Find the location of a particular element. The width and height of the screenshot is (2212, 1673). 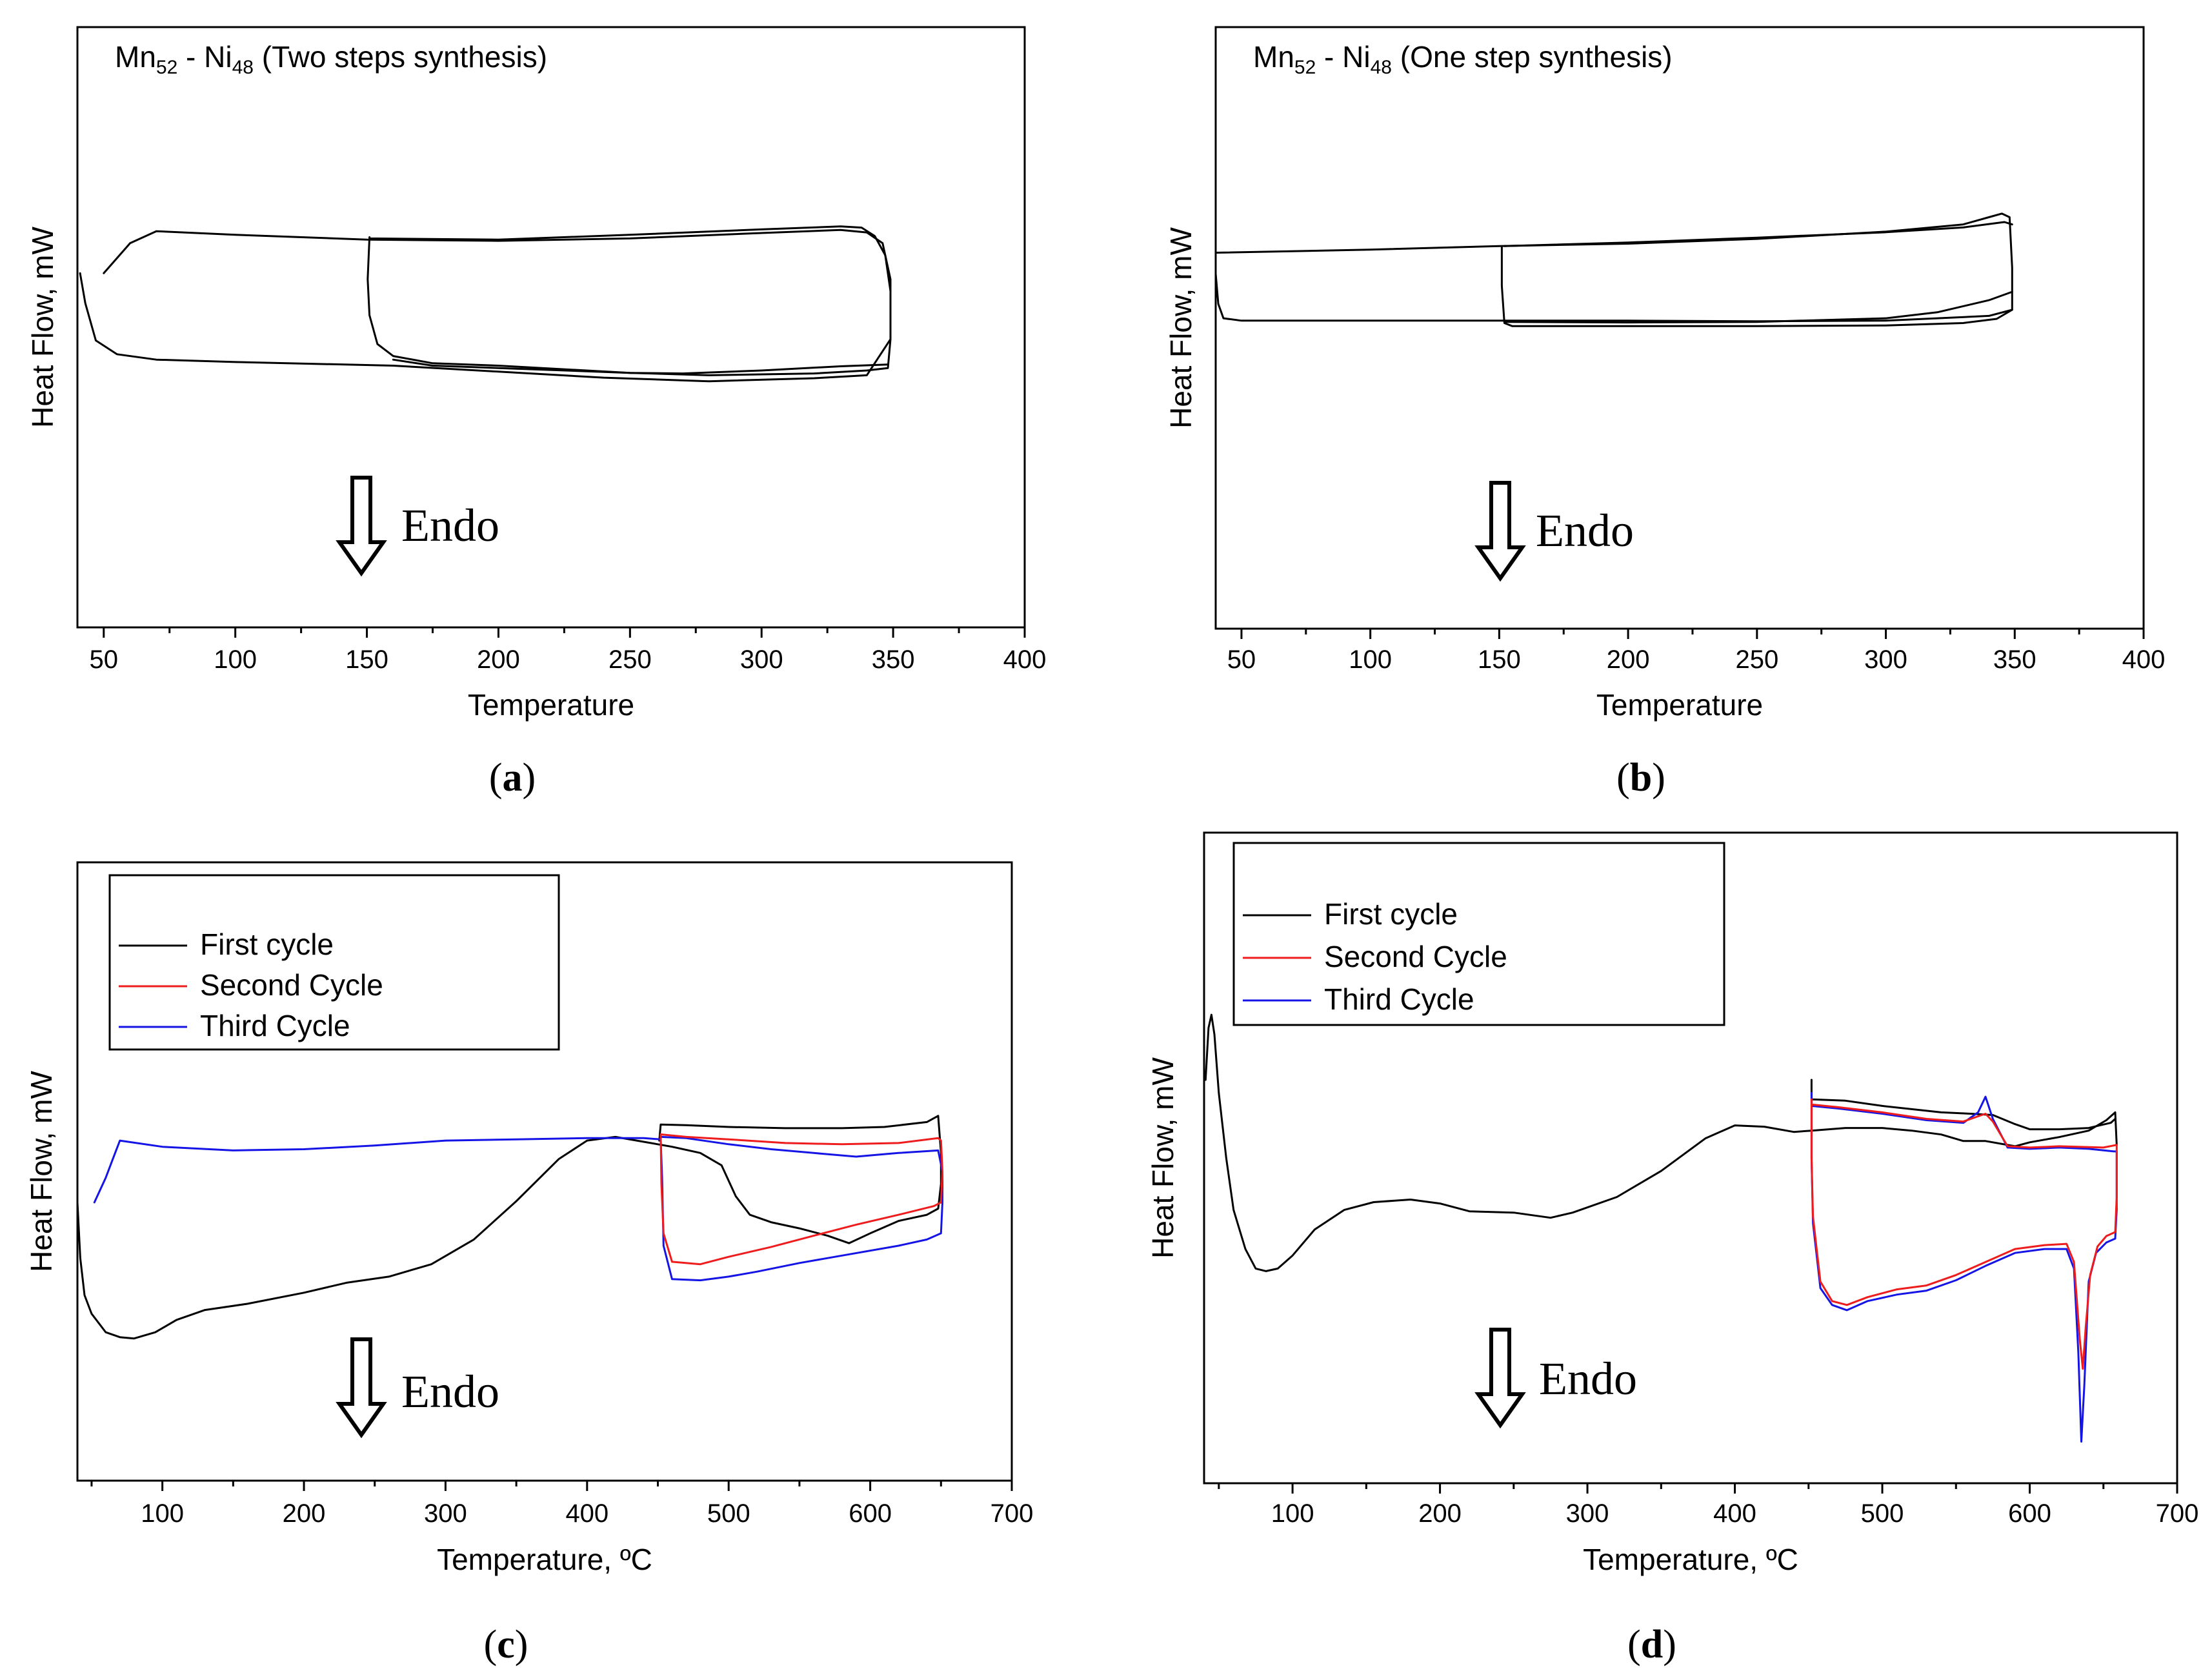

panel-label: (a) is located at coordinates (512, 778).